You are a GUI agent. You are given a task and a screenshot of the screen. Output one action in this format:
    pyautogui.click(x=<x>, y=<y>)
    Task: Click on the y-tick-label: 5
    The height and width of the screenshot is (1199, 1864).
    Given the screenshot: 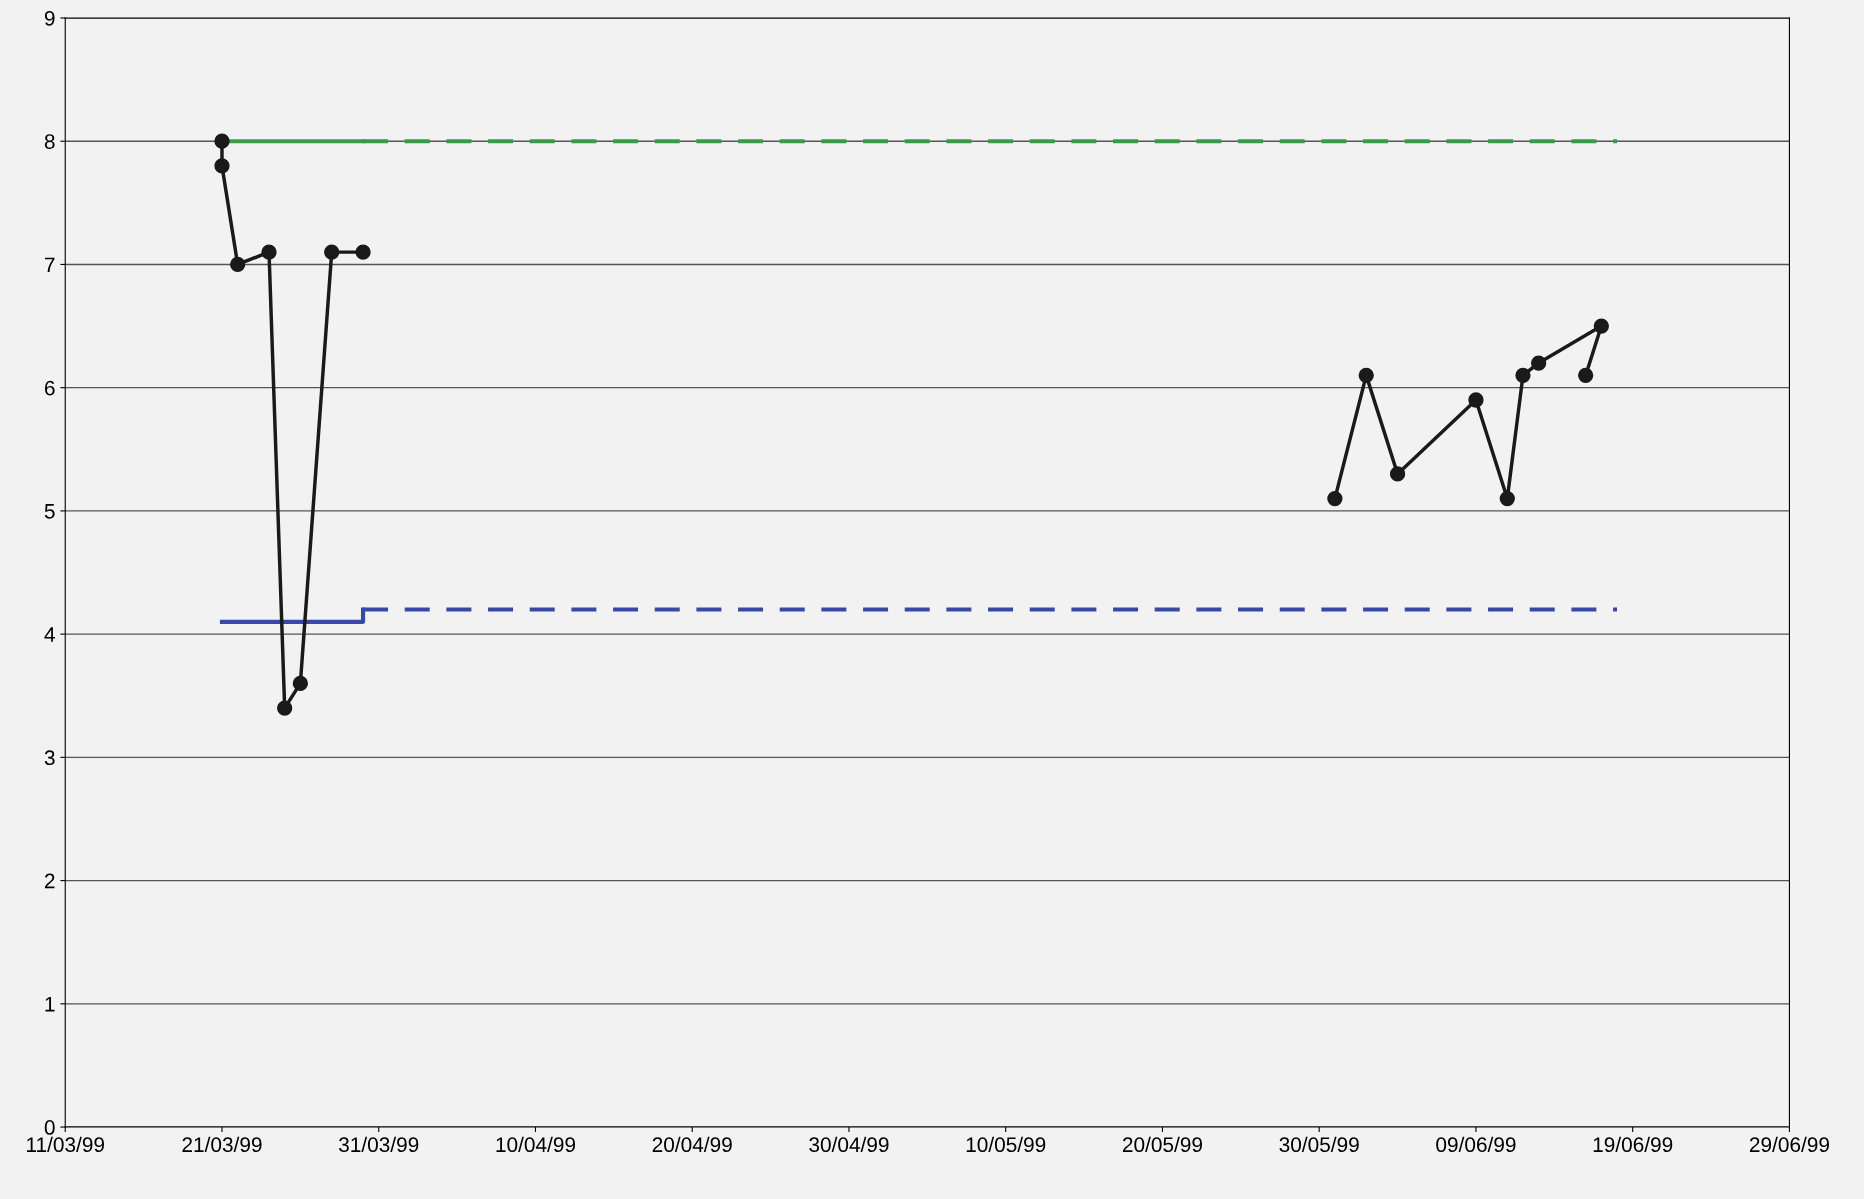 What is the action you would take?
    pyautogui.click(x=49, y=511)
    